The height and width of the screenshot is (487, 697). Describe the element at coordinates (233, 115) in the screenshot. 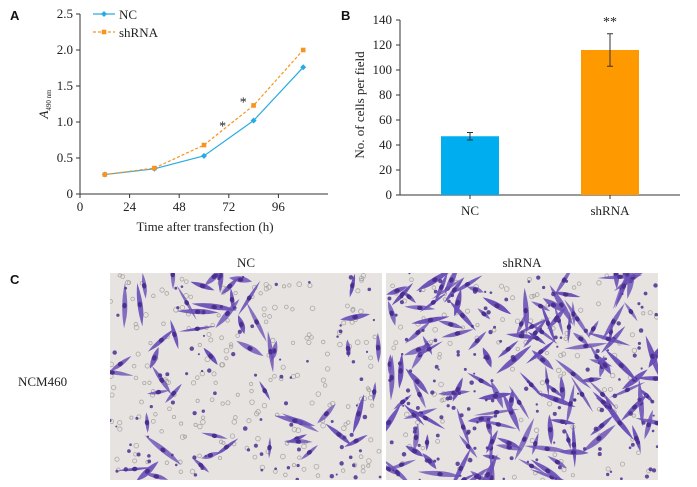

I see `chart-a-annotations: **` at that location.